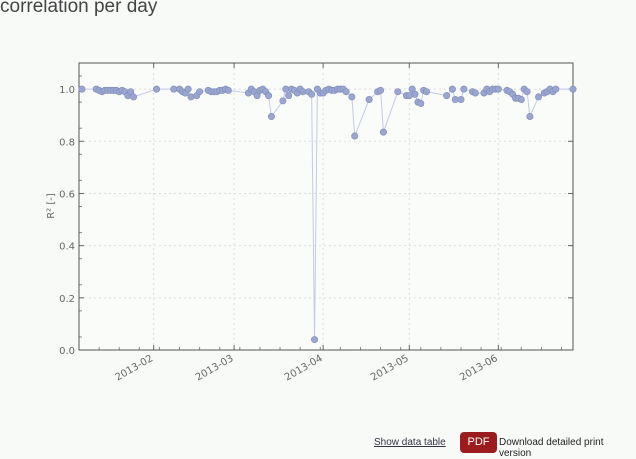 Image resolution: width=636 pixels, height=459 pixels. I want to click on y-tick-label: 1.0, so click(67, 90).